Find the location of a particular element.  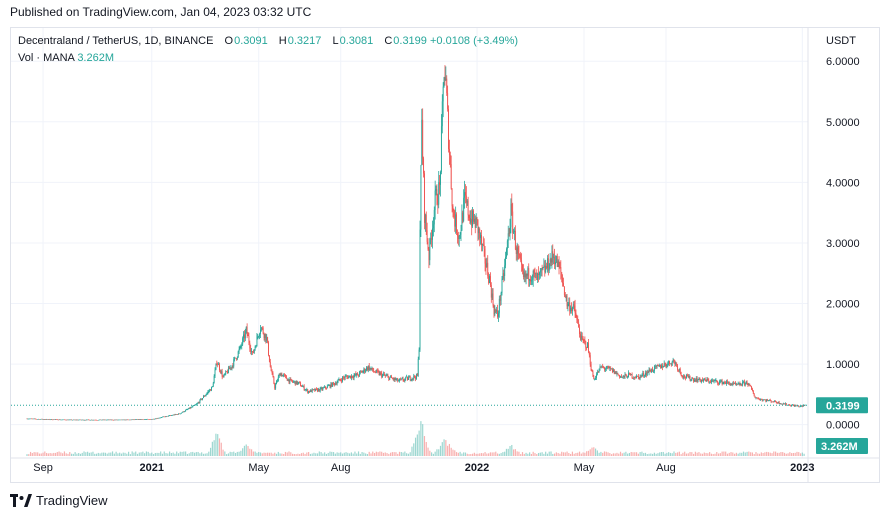

price-overlays: 0.3199 3.262M is located at coordinates (439, 425).